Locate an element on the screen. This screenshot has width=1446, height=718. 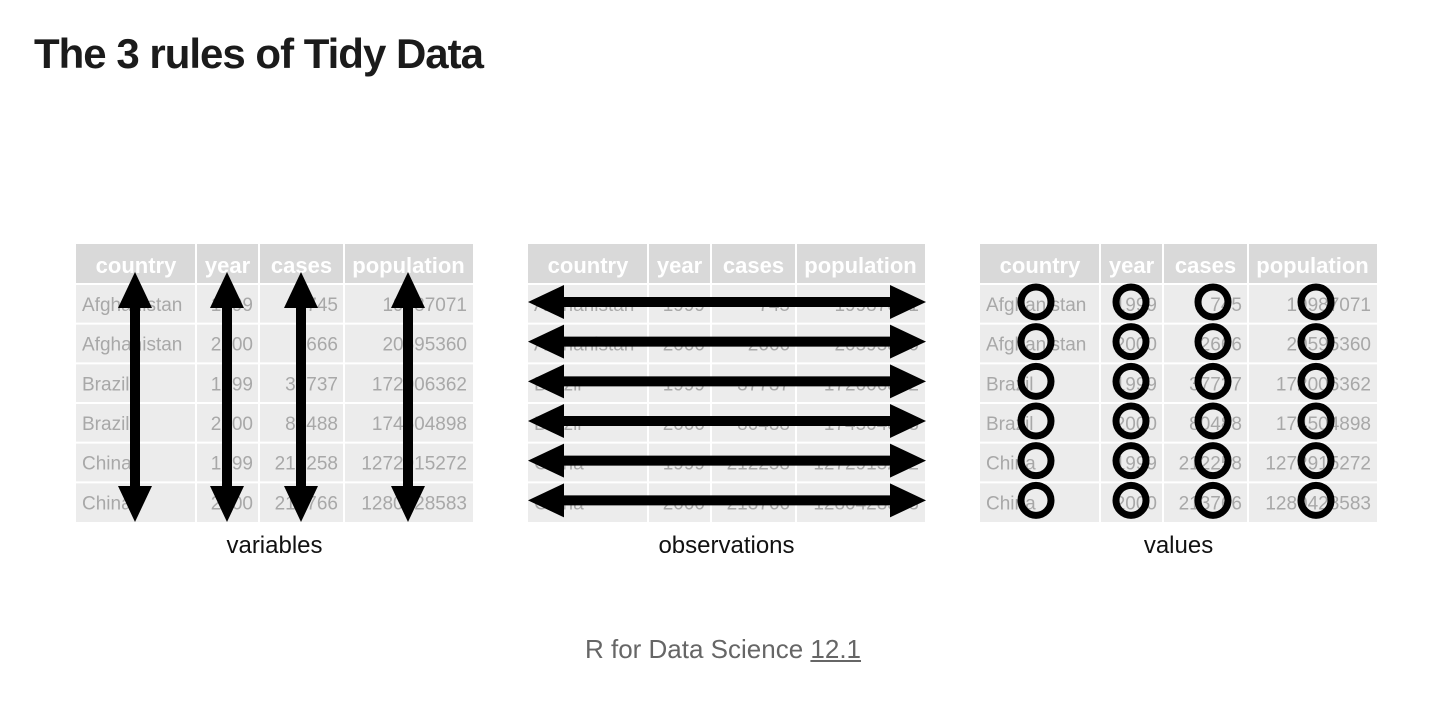
table-cell: 174504898 is located at coordinates (419, 424).